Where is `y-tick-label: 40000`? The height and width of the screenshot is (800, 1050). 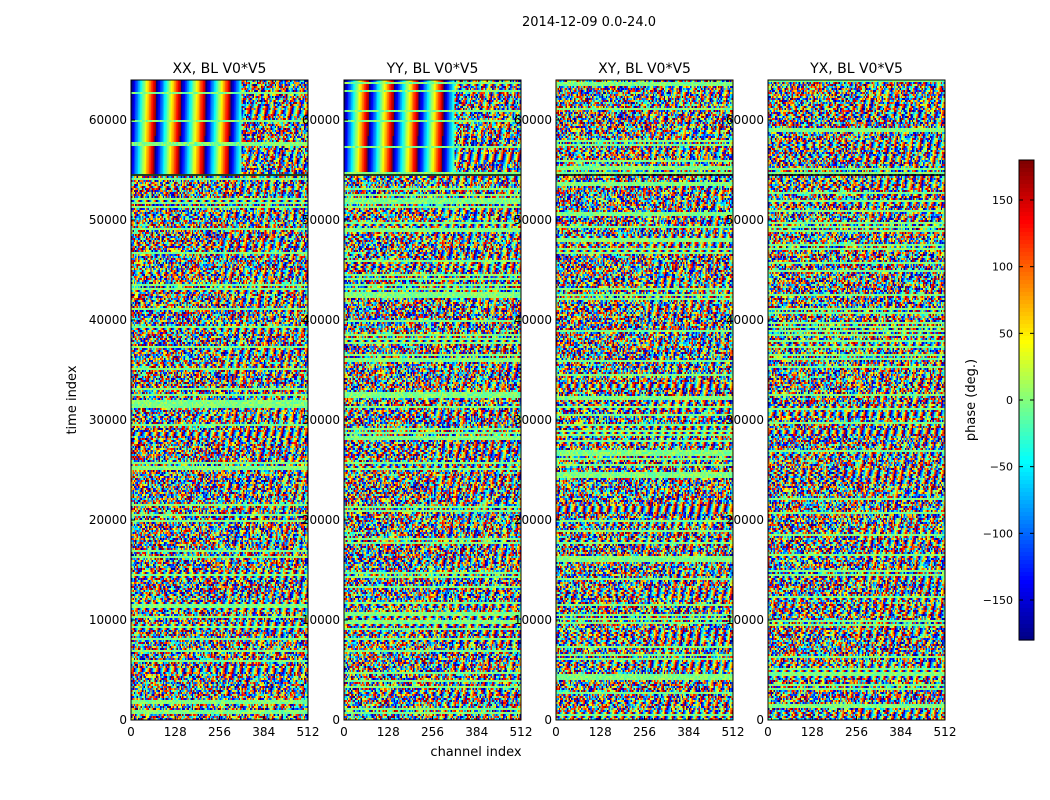 y-tick-label: 40000 is located at coordinates (745, 320).